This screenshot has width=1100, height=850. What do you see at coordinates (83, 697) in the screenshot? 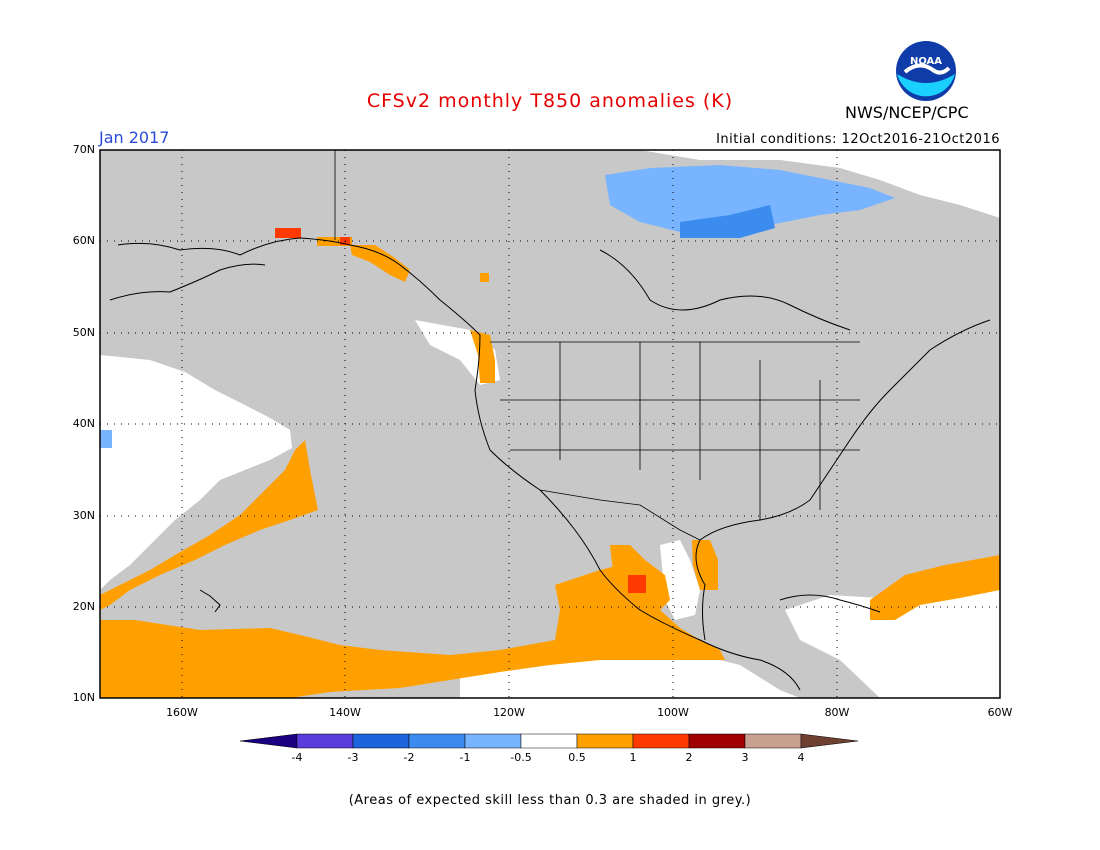
I see `lat-label: 10N` at bounding box center [83, 697].